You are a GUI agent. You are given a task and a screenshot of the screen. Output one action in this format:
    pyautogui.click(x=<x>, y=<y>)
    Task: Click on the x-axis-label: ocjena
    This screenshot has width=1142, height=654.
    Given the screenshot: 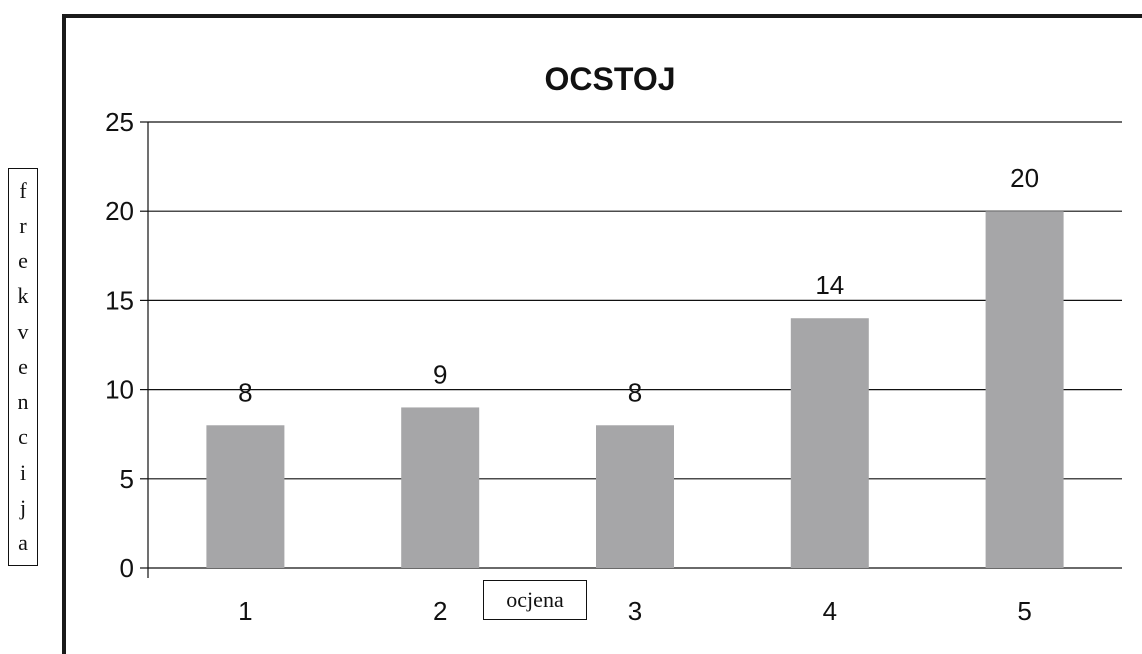 What is the action you would take?
    pyautogui.click(x=535, y=600)
    